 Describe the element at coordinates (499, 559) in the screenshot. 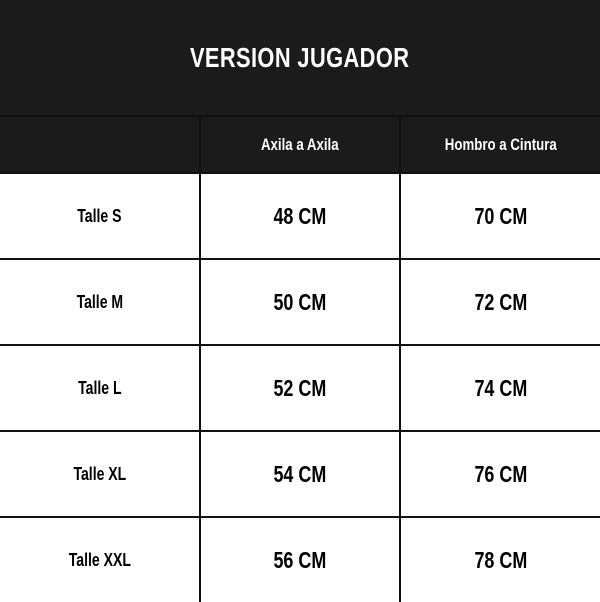

I see `hombro-cell: 78 CM` at that location.